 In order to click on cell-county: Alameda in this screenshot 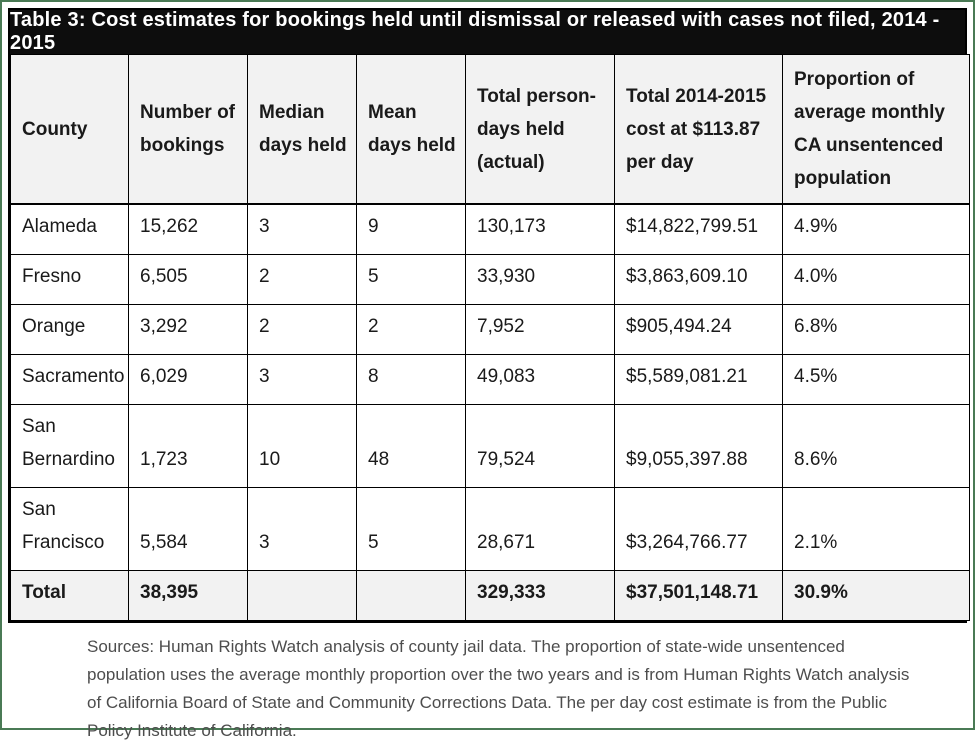, I will do `click(69, 229)`.